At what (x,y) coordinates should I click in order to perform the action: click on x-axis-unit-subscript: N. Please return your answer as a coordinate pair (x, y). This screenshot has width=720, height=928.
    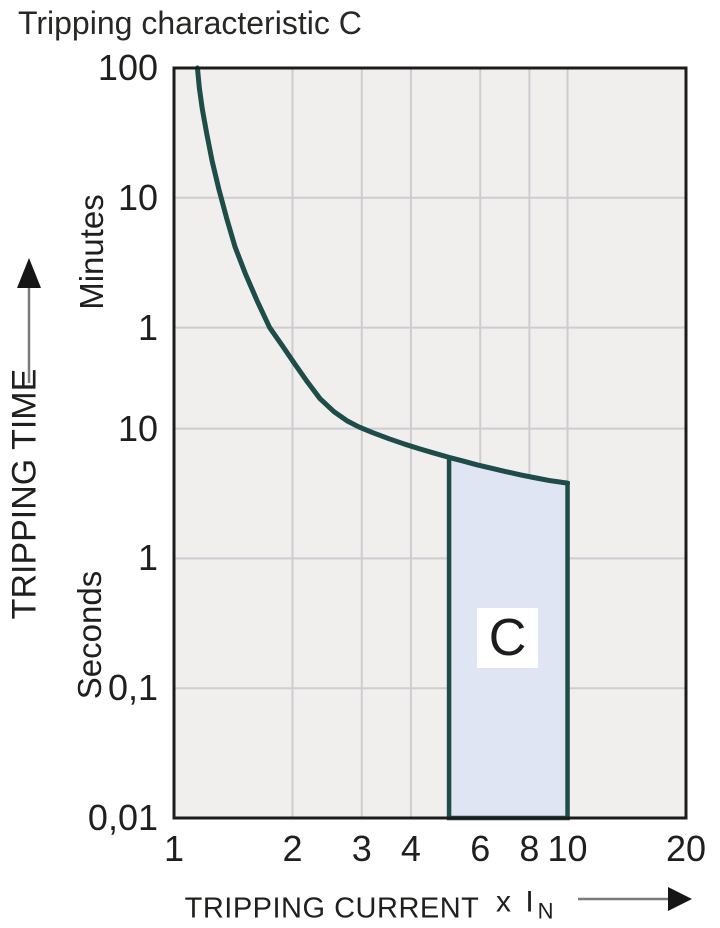
    Looking at the image, I should click on (545, 911).